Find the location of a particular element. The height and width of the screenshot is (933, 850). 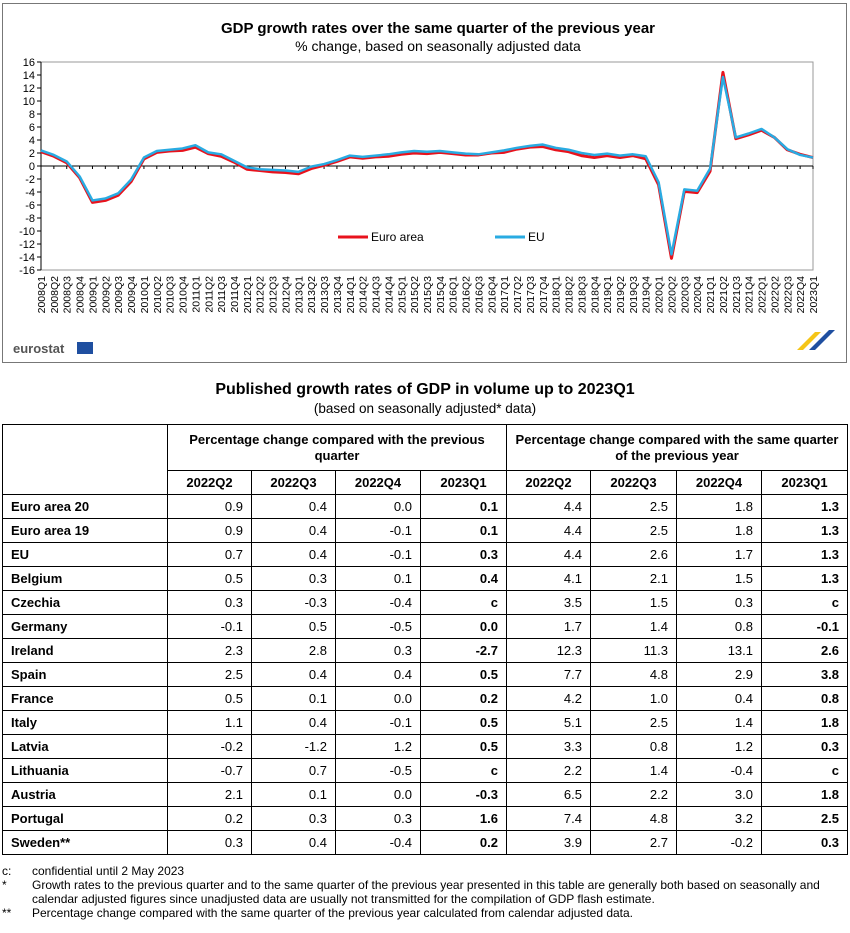

table-cell: 2.9 is located at coordinates (719, 674).